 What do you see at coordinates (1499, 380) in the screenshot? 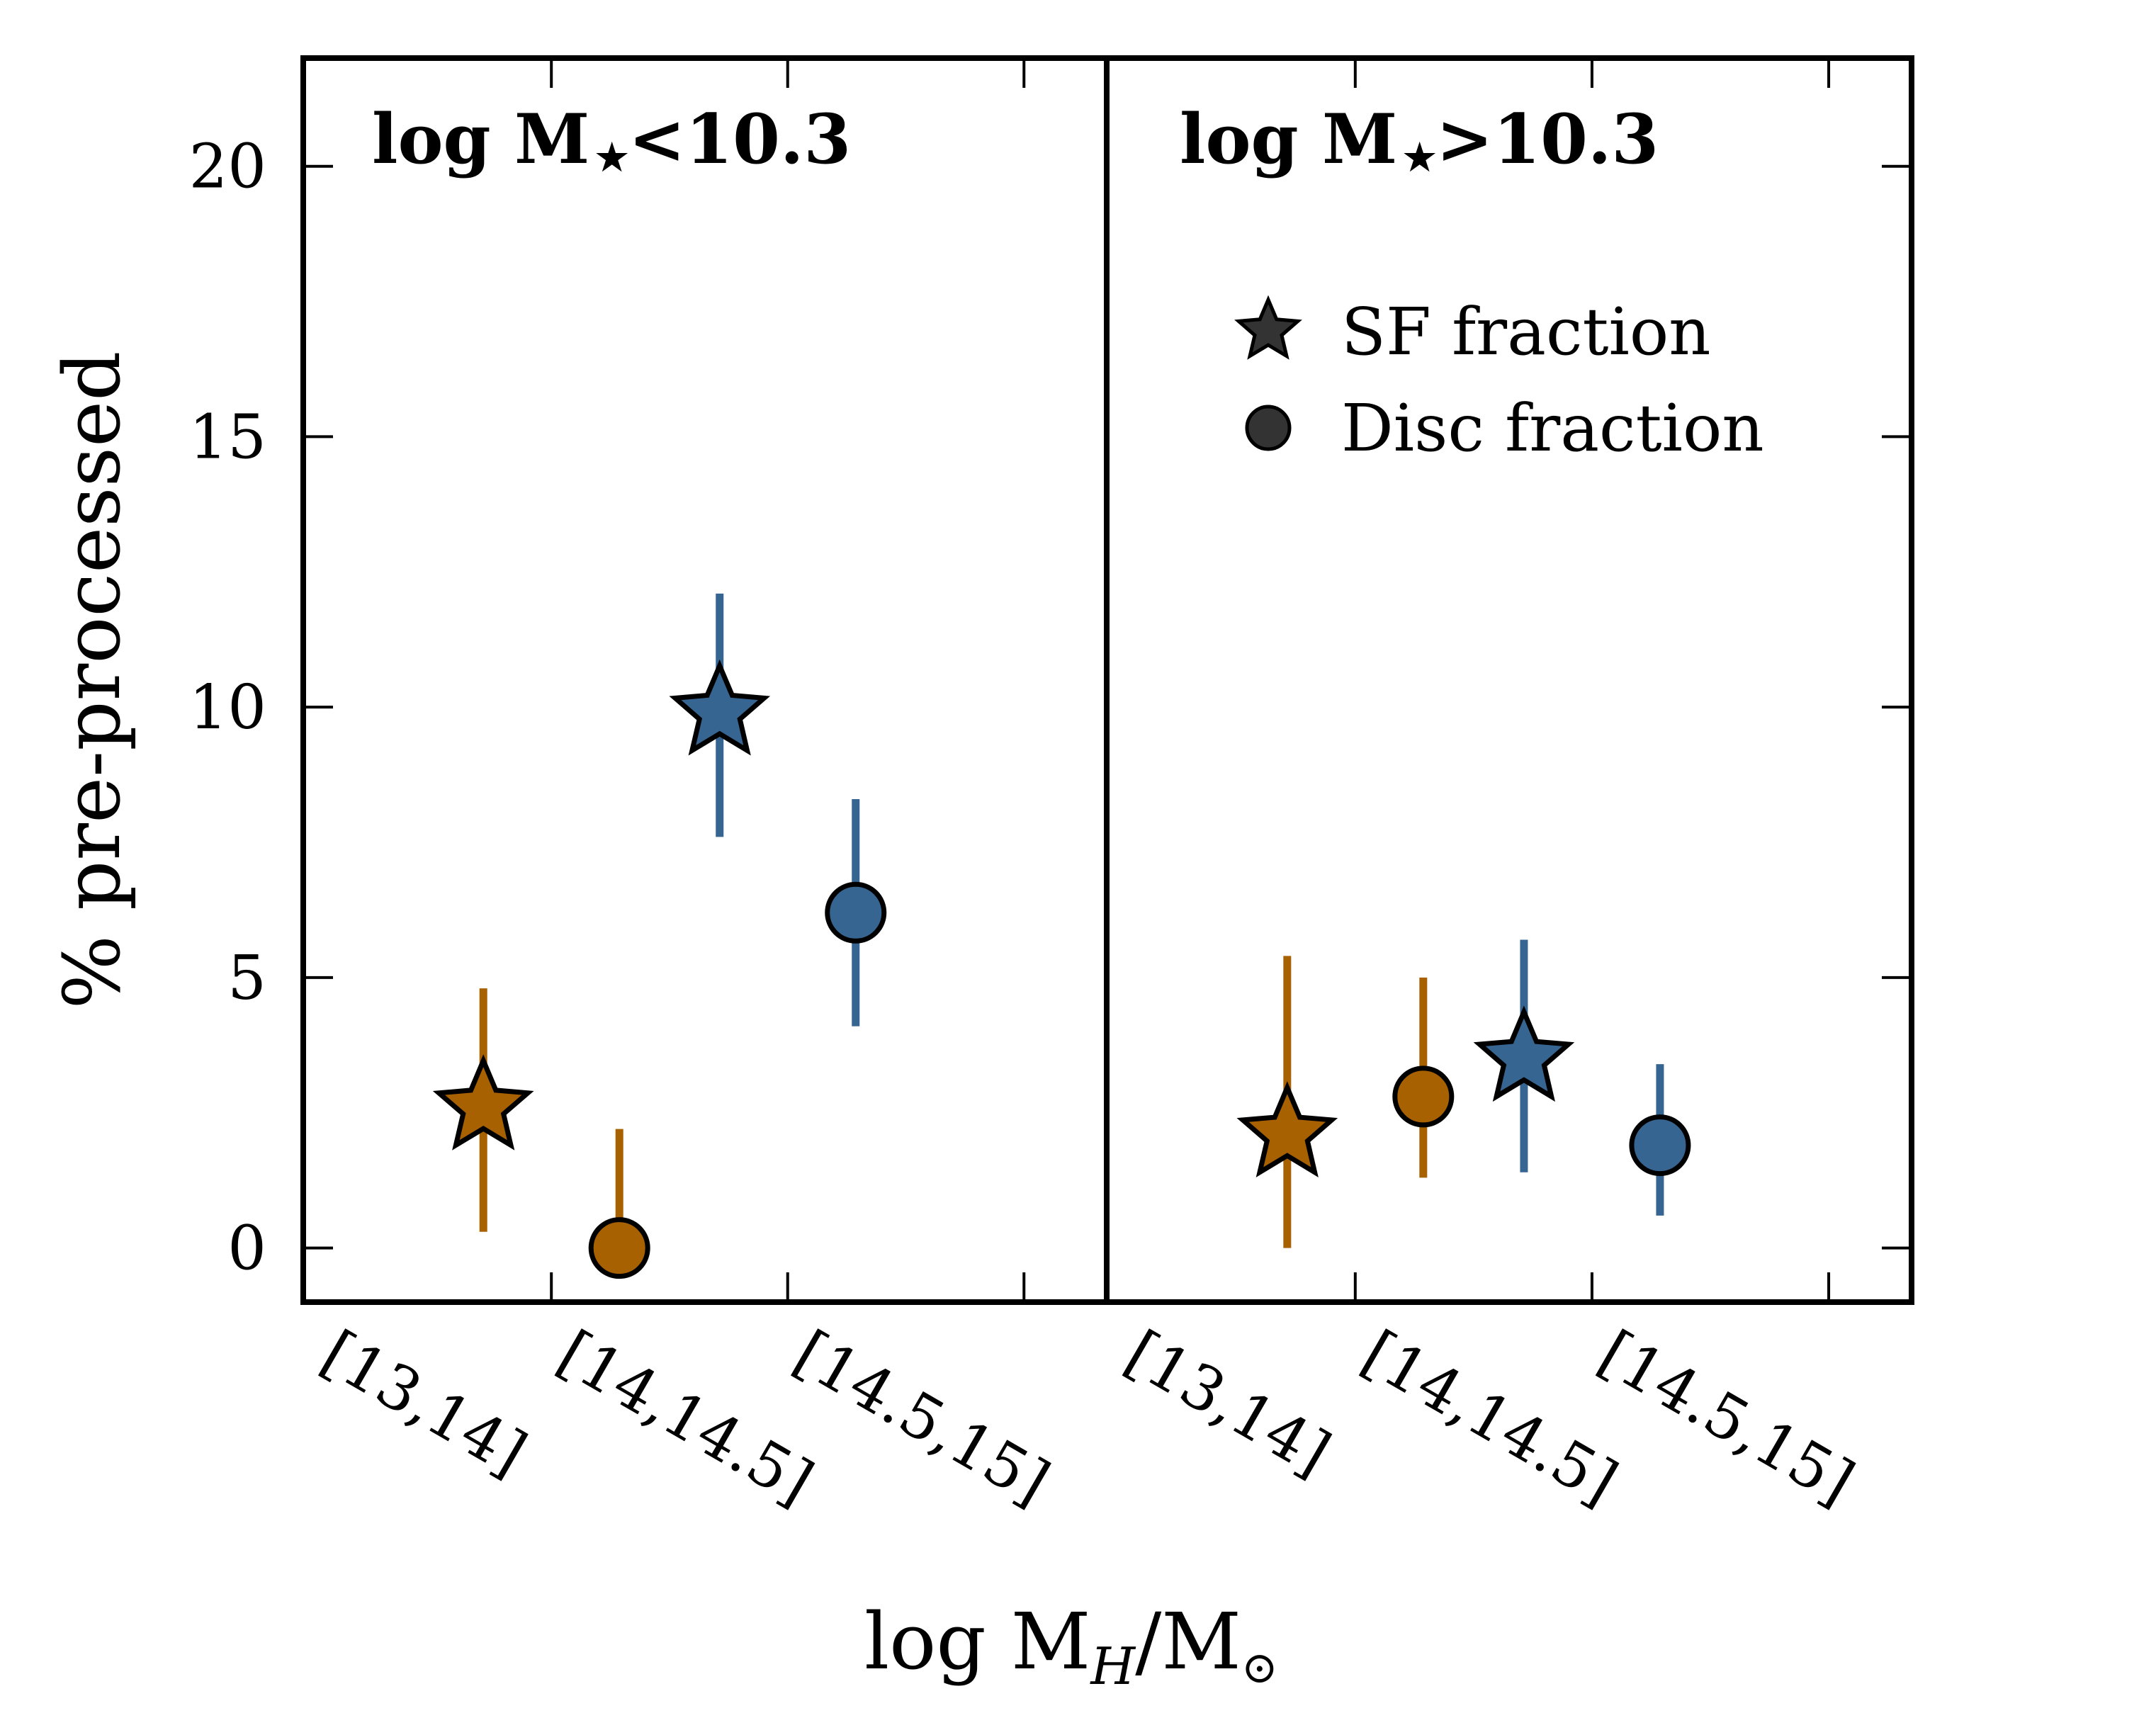
I see `legend: SF fraction Disc fraction` at bounding box center [1499, 380].